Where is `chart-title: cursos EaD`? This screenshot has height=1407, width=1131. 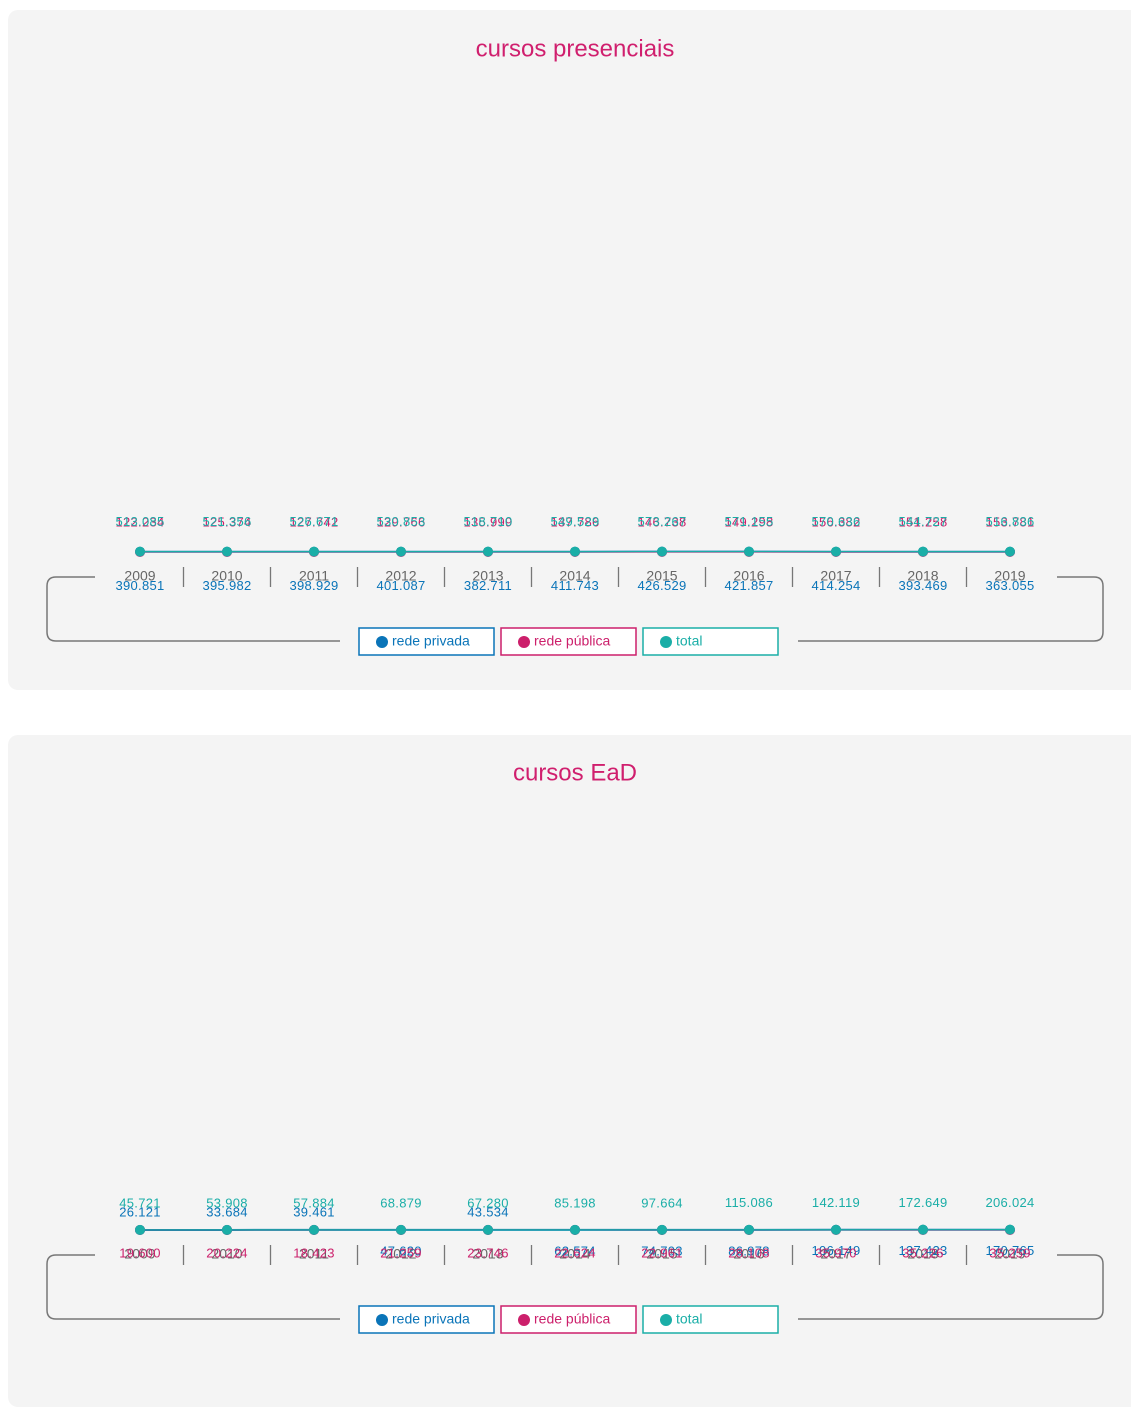
chart-title: cursos EaD is located at coordinates (575, 772).